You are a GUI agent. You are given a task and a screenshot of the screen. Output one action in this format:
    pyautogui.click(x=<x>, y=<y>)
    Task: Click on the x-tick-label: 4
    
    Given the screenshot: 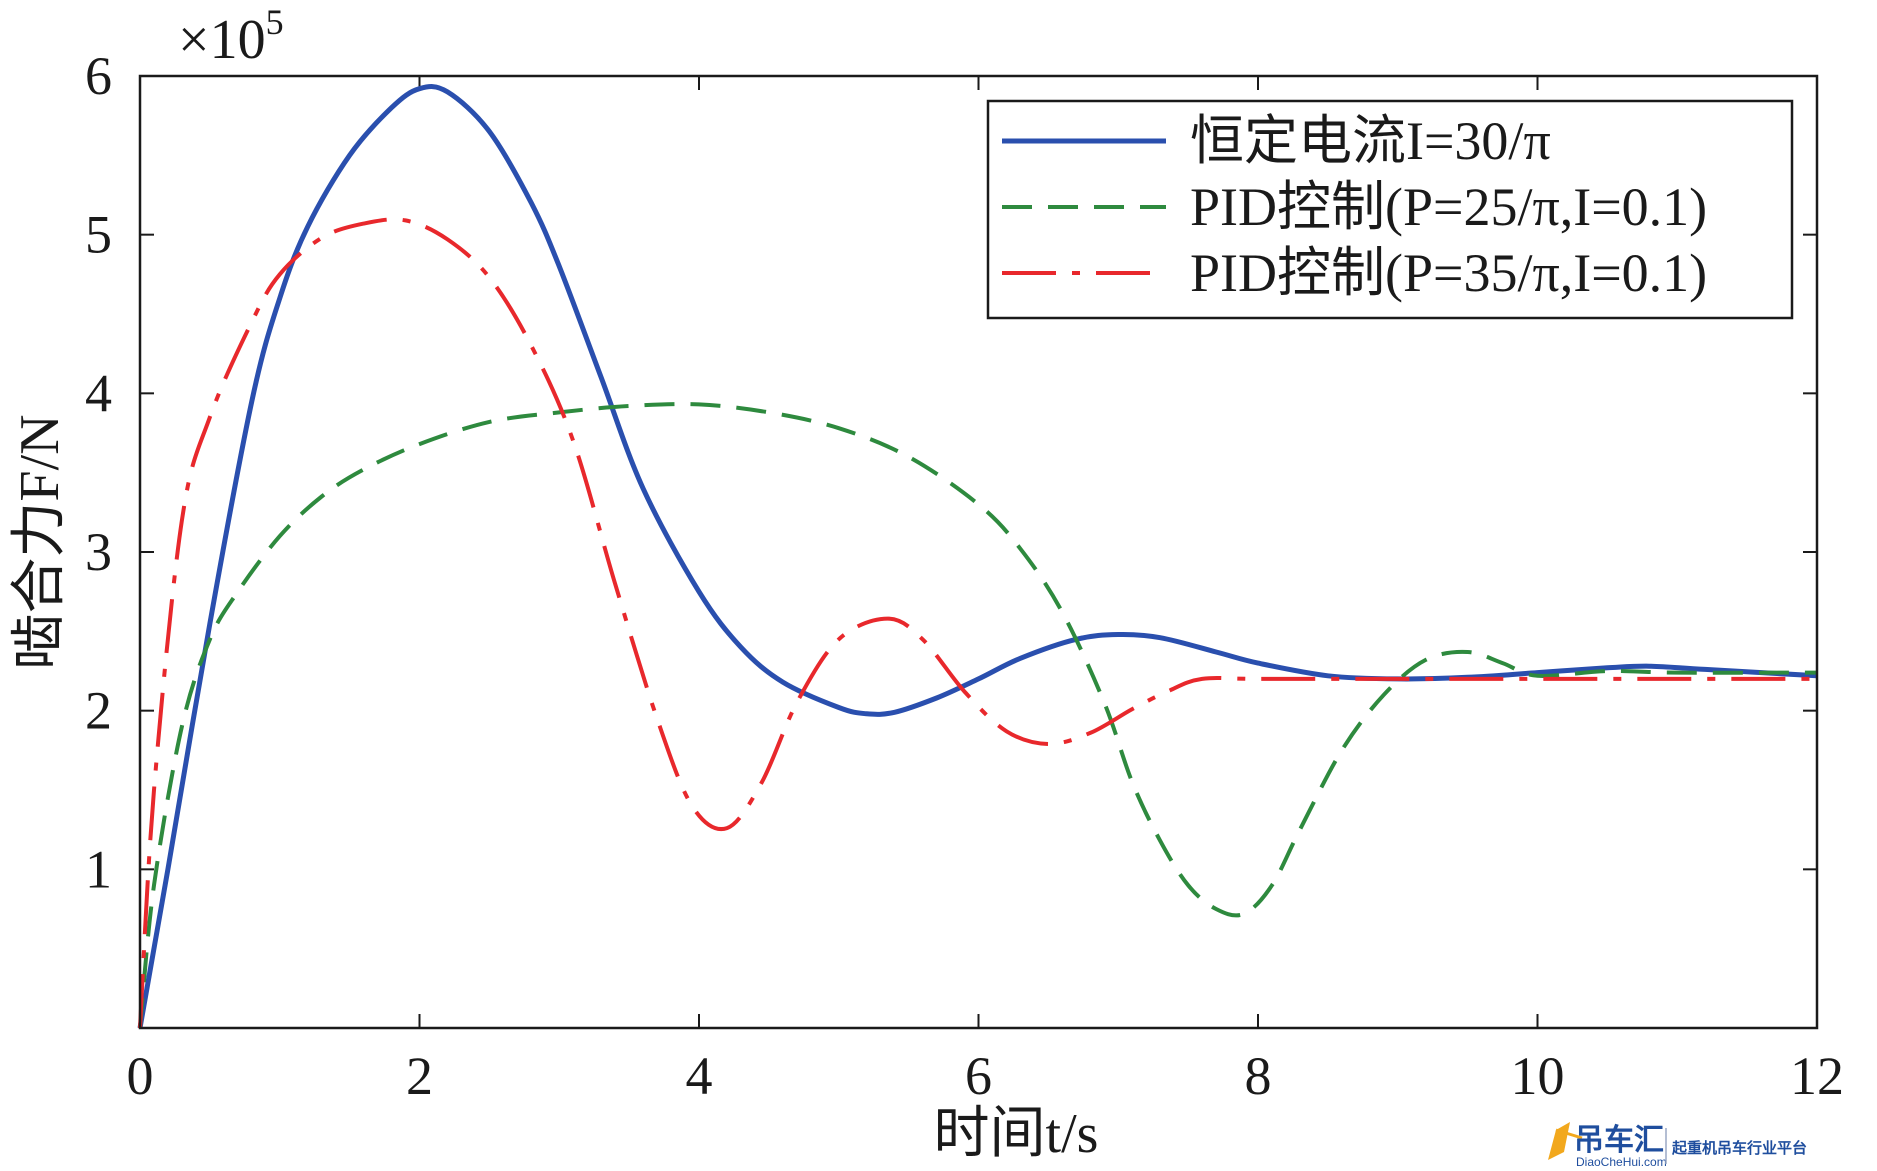 What is the action you would take?
    pyautogui.click(x=699, y=1076)
    